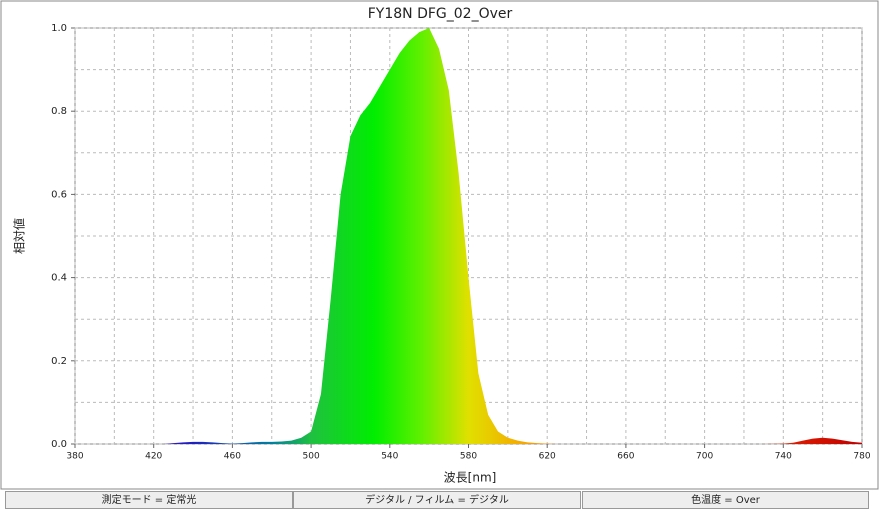 This screenshot has height=510, width=879. Describe the element at coordinates (440, 14) in the screenshot. I see `chart-title: FY18N DFG_02_Over` at that location.